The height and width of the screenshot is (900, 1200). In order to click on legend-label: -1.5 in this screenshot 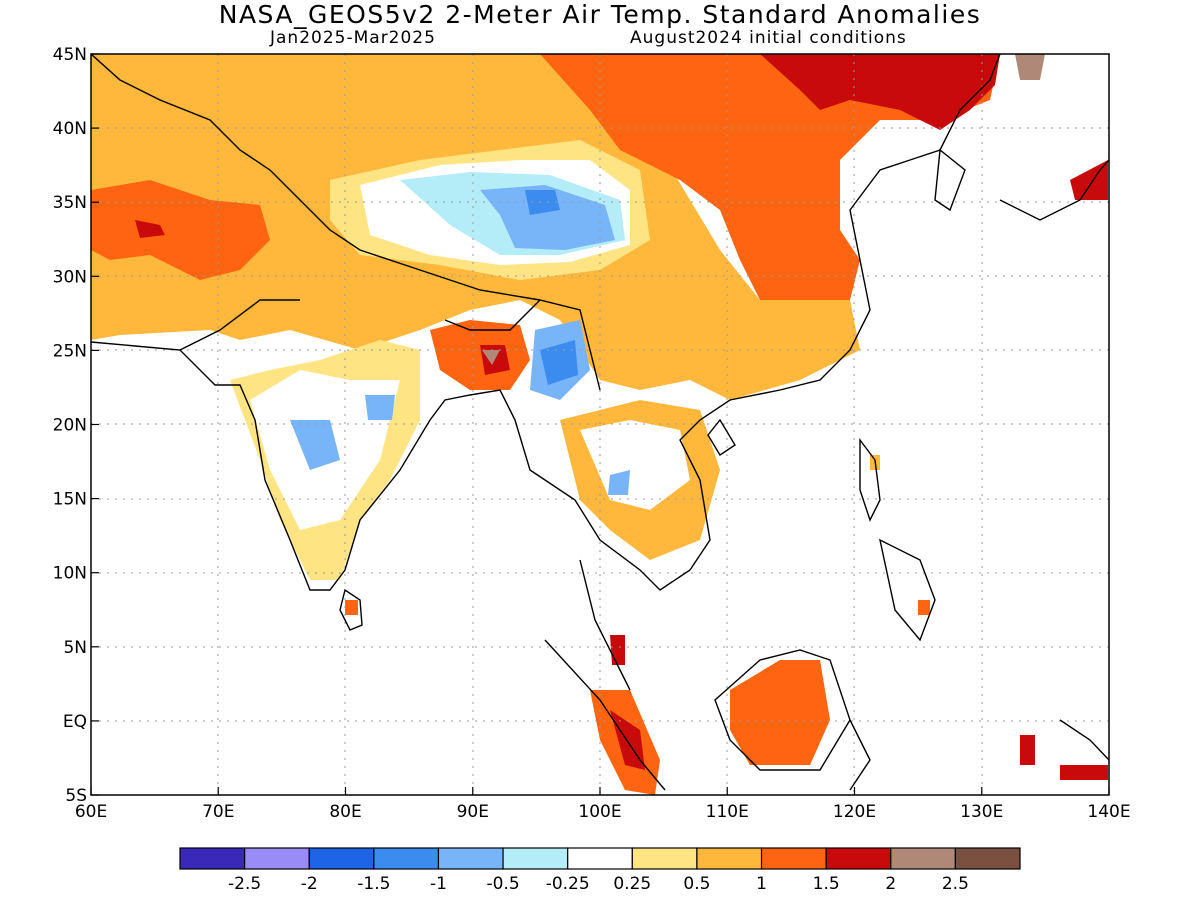, I will do `click(373, 884)`.